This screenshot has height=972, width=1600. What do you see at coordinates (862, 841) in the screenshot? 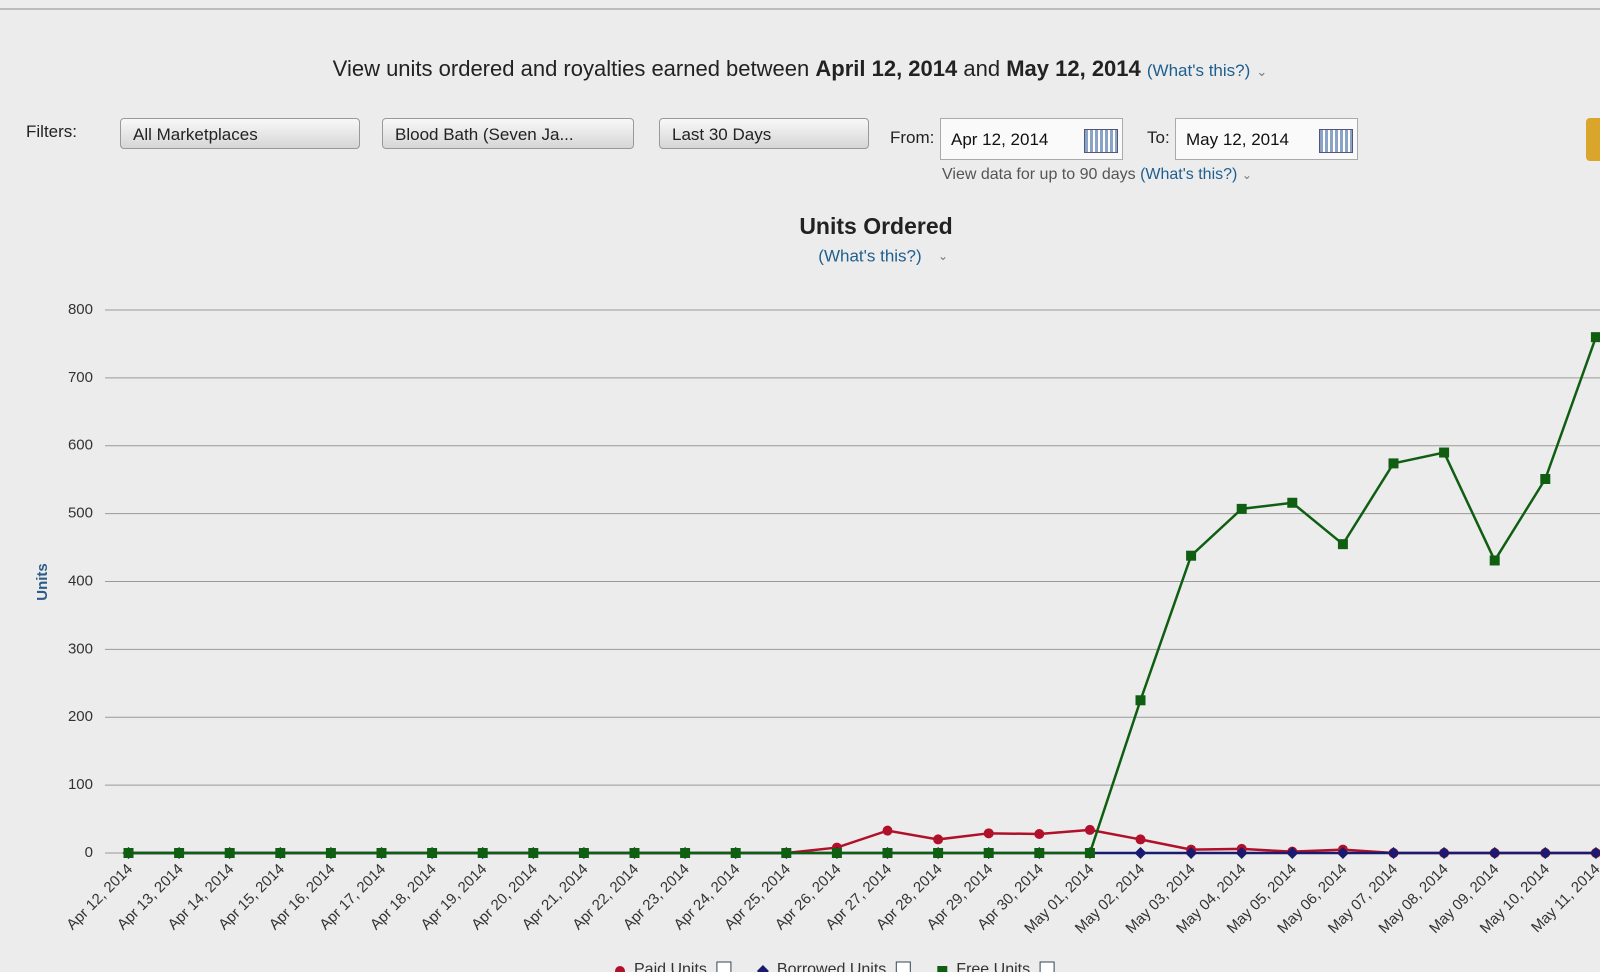
I see `series-line` at bounding box center [862, 841].